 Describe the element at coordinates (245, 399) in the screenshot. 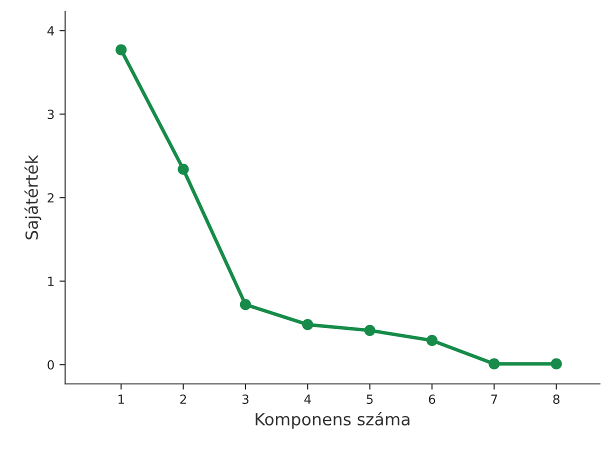

I see `x-tick-label: 3` at that location.